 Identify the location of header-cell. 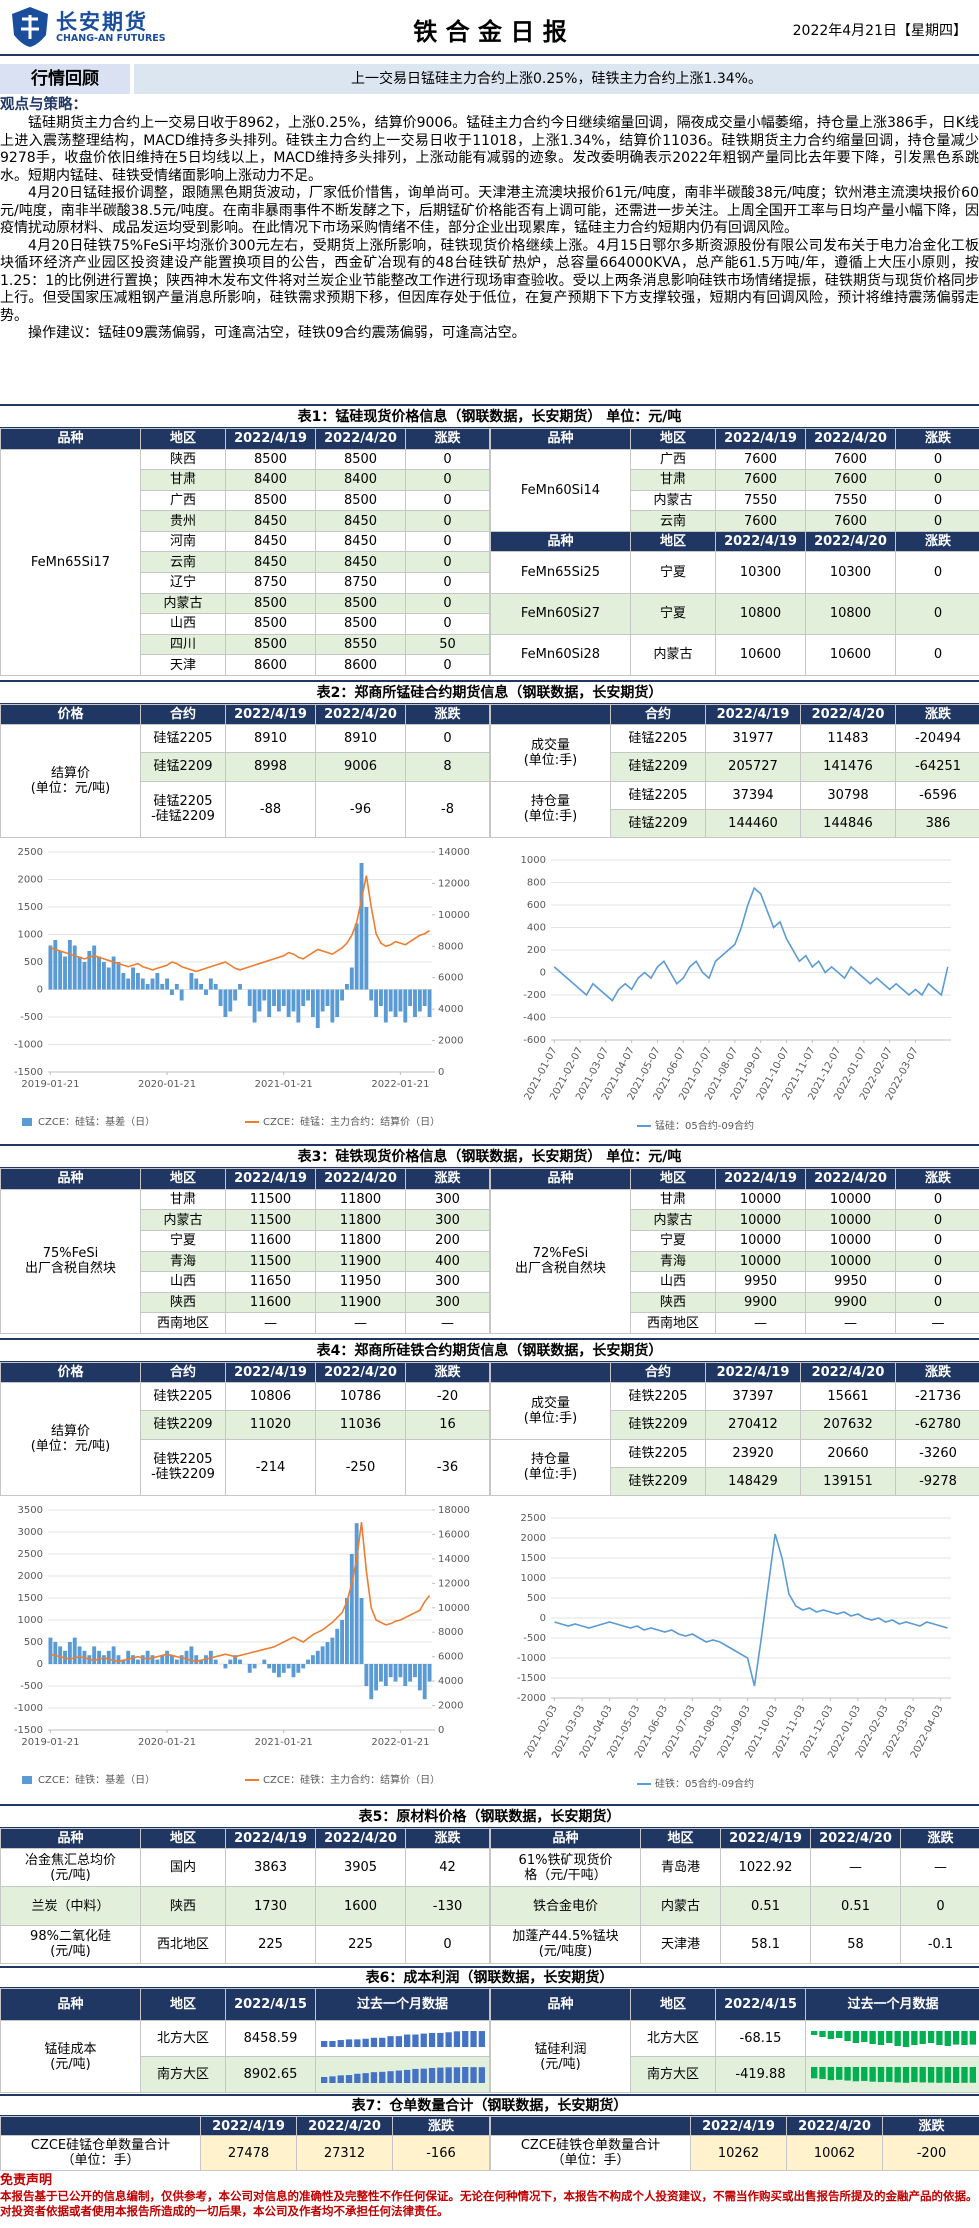
(100, 2126).